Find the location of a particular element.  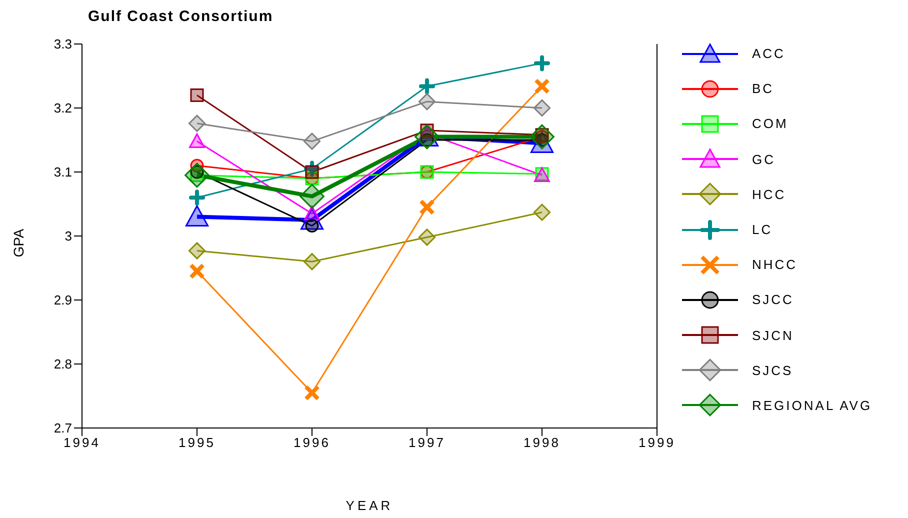

legend-label: LC is located at coordinates (762, 230).